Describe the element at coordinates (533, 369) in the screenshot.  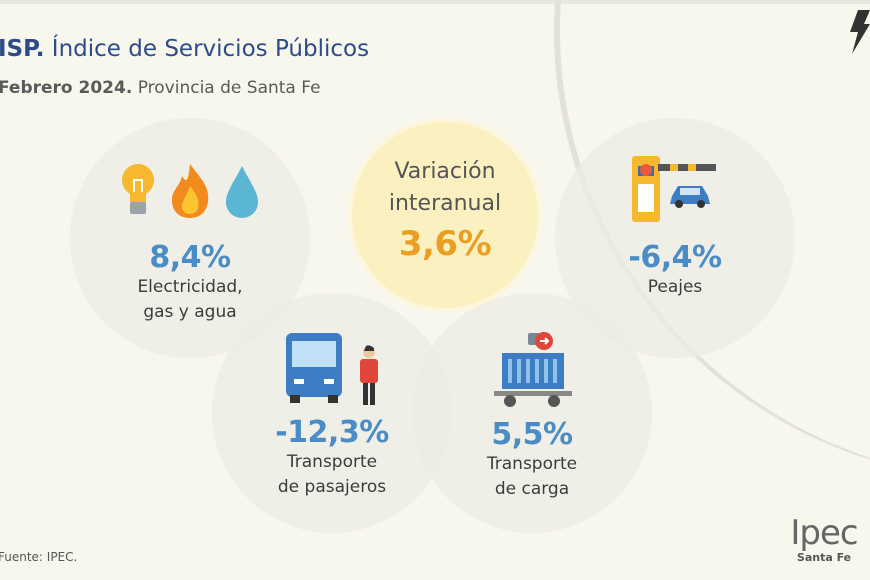
I see `cargo-container-icon` at that location.